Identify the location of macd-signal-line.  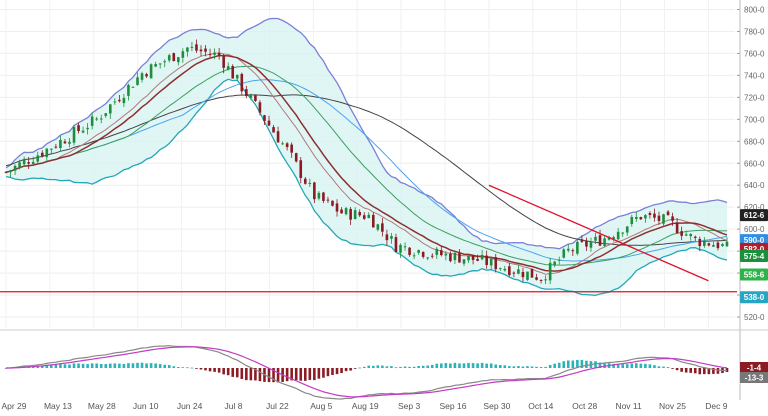
(367, 372).